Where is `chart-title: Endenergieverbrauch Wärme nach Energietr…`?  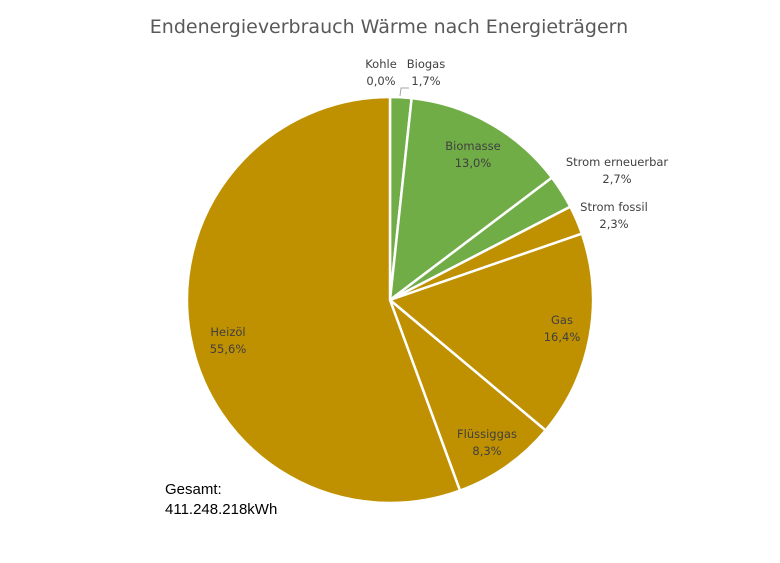 chart-title: Endenergieverbrauch Wärme nach Energietr… is located at coordinates (389, 27).